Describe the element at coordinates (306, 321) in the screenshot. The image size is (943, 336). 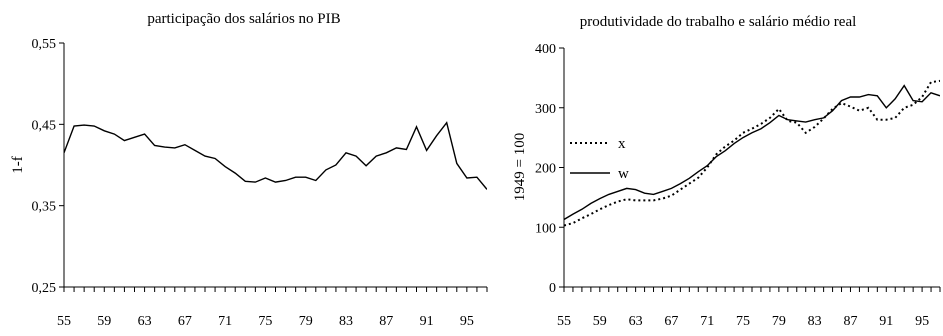
I see `wage-share-x-tick-label: 79` at that location.